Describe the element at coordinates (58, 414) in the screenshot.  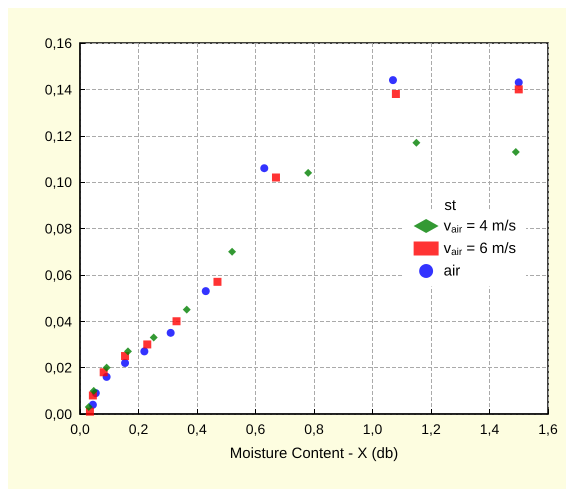
I see `y-tick-label: 0,00` at that location.